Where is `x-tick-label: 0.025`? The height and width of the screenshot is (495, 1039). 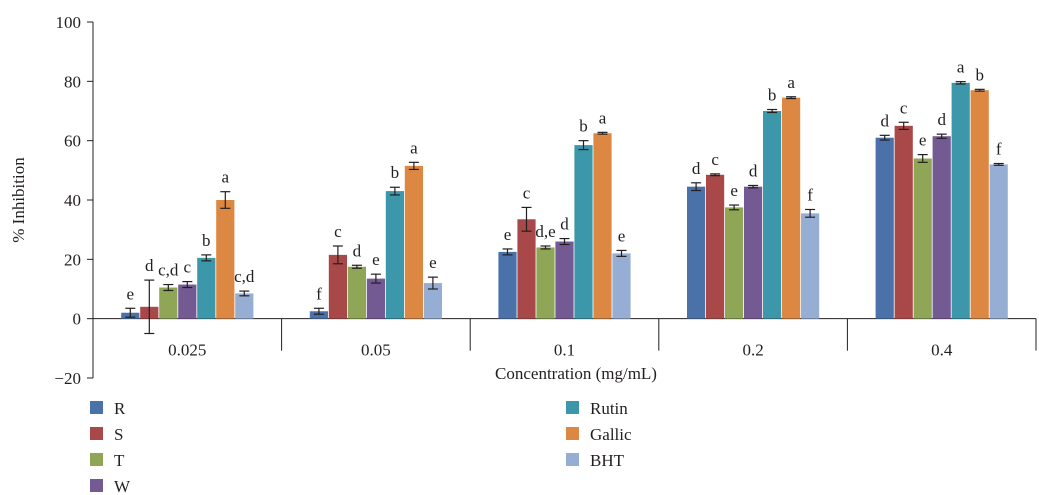
x-tick-label: 0.025 is located at coordinates (187, 350).